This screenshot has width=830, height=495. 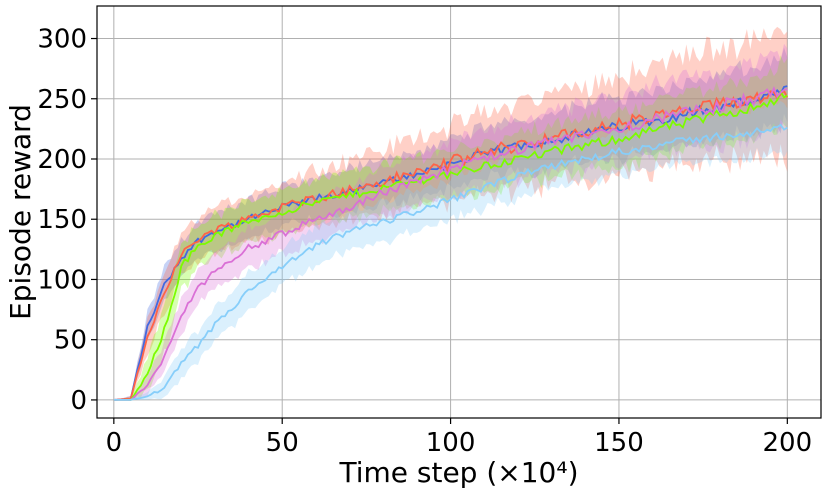 What do you see at coordinates (78, 401) in the screenshot?
I see `y-tick-label: 0` at bounding box center [78, 401].